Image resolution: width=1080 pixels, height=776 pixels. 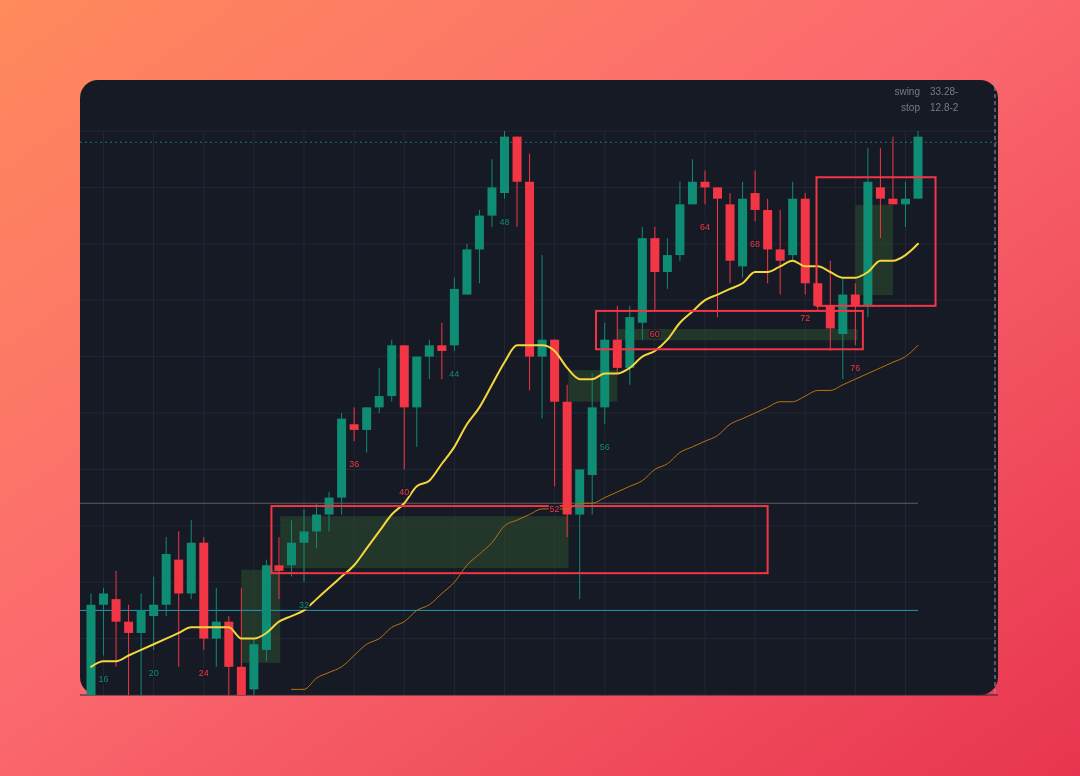 I want to click on text: 33.28-, so click(x=944, y=91).